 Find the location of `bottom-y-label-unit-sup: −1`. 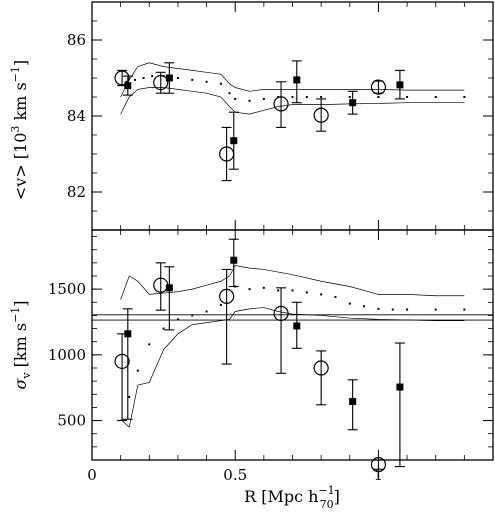

bottom-y-label-unit-sup: −1 is located at coordinates (15, 315).